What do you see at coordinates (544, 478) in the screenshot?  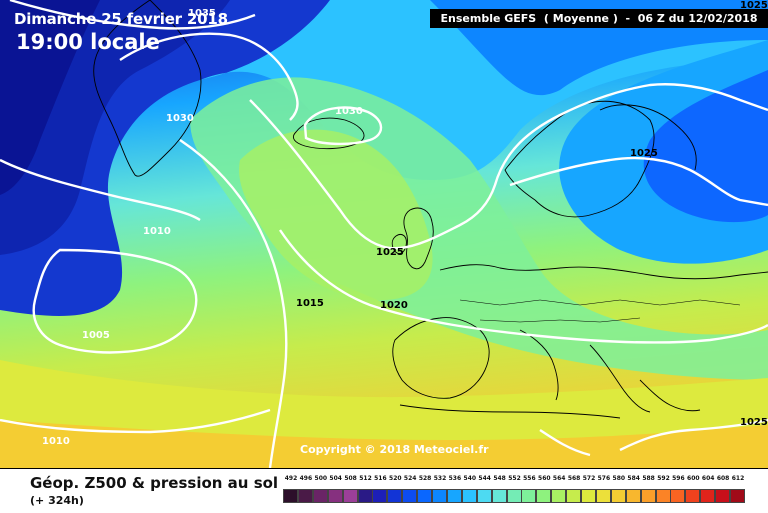 I see `legend-value: 560` at bounding box center [544, 478].